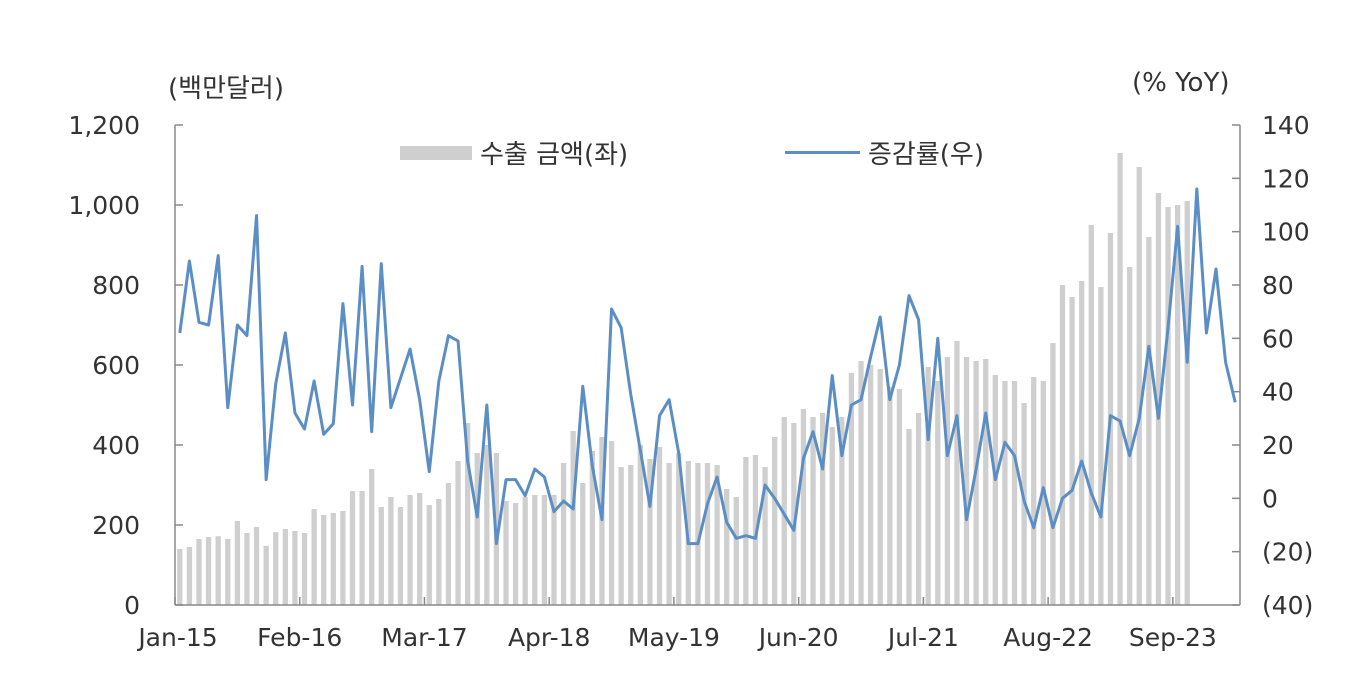 Image resolution: width=1362 pixels, height=684 pixels. I want to click on y-left-tick-label: 800, so click(116, 285).